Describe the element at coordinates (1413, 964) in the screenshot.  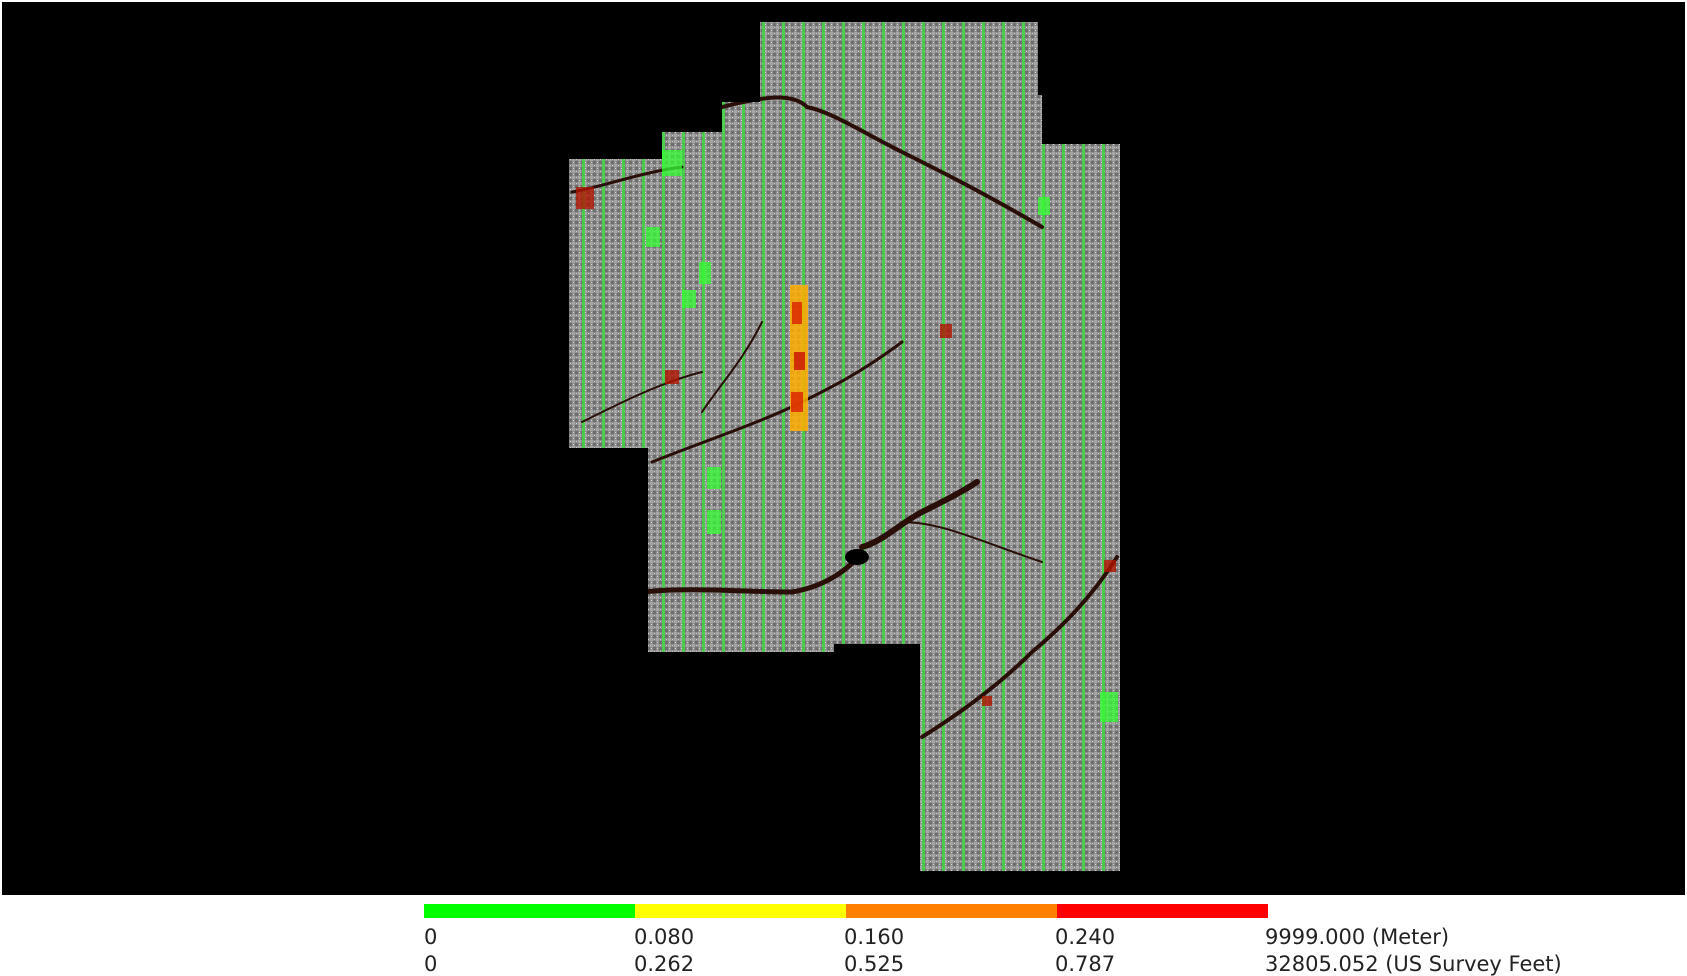
I see `legend-feet-max-label: 32805.052 (US Survey Feet)` at that location.